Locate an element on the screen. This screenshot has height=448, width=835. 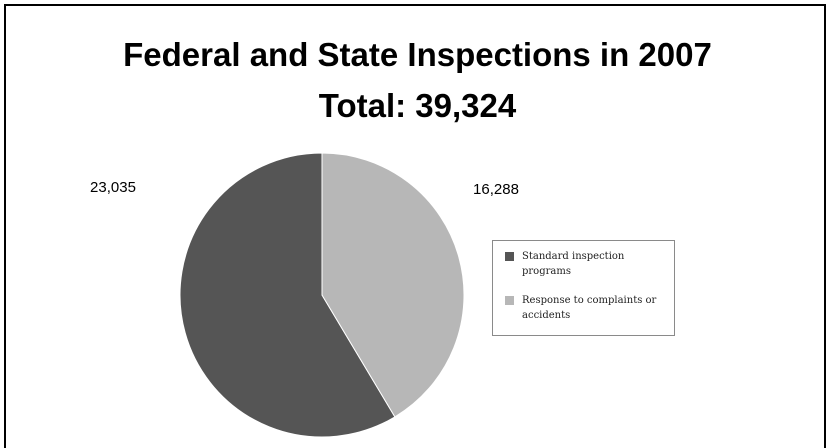
chart-subtitle: Total: 39,324 is located at coordinates (417, 105).